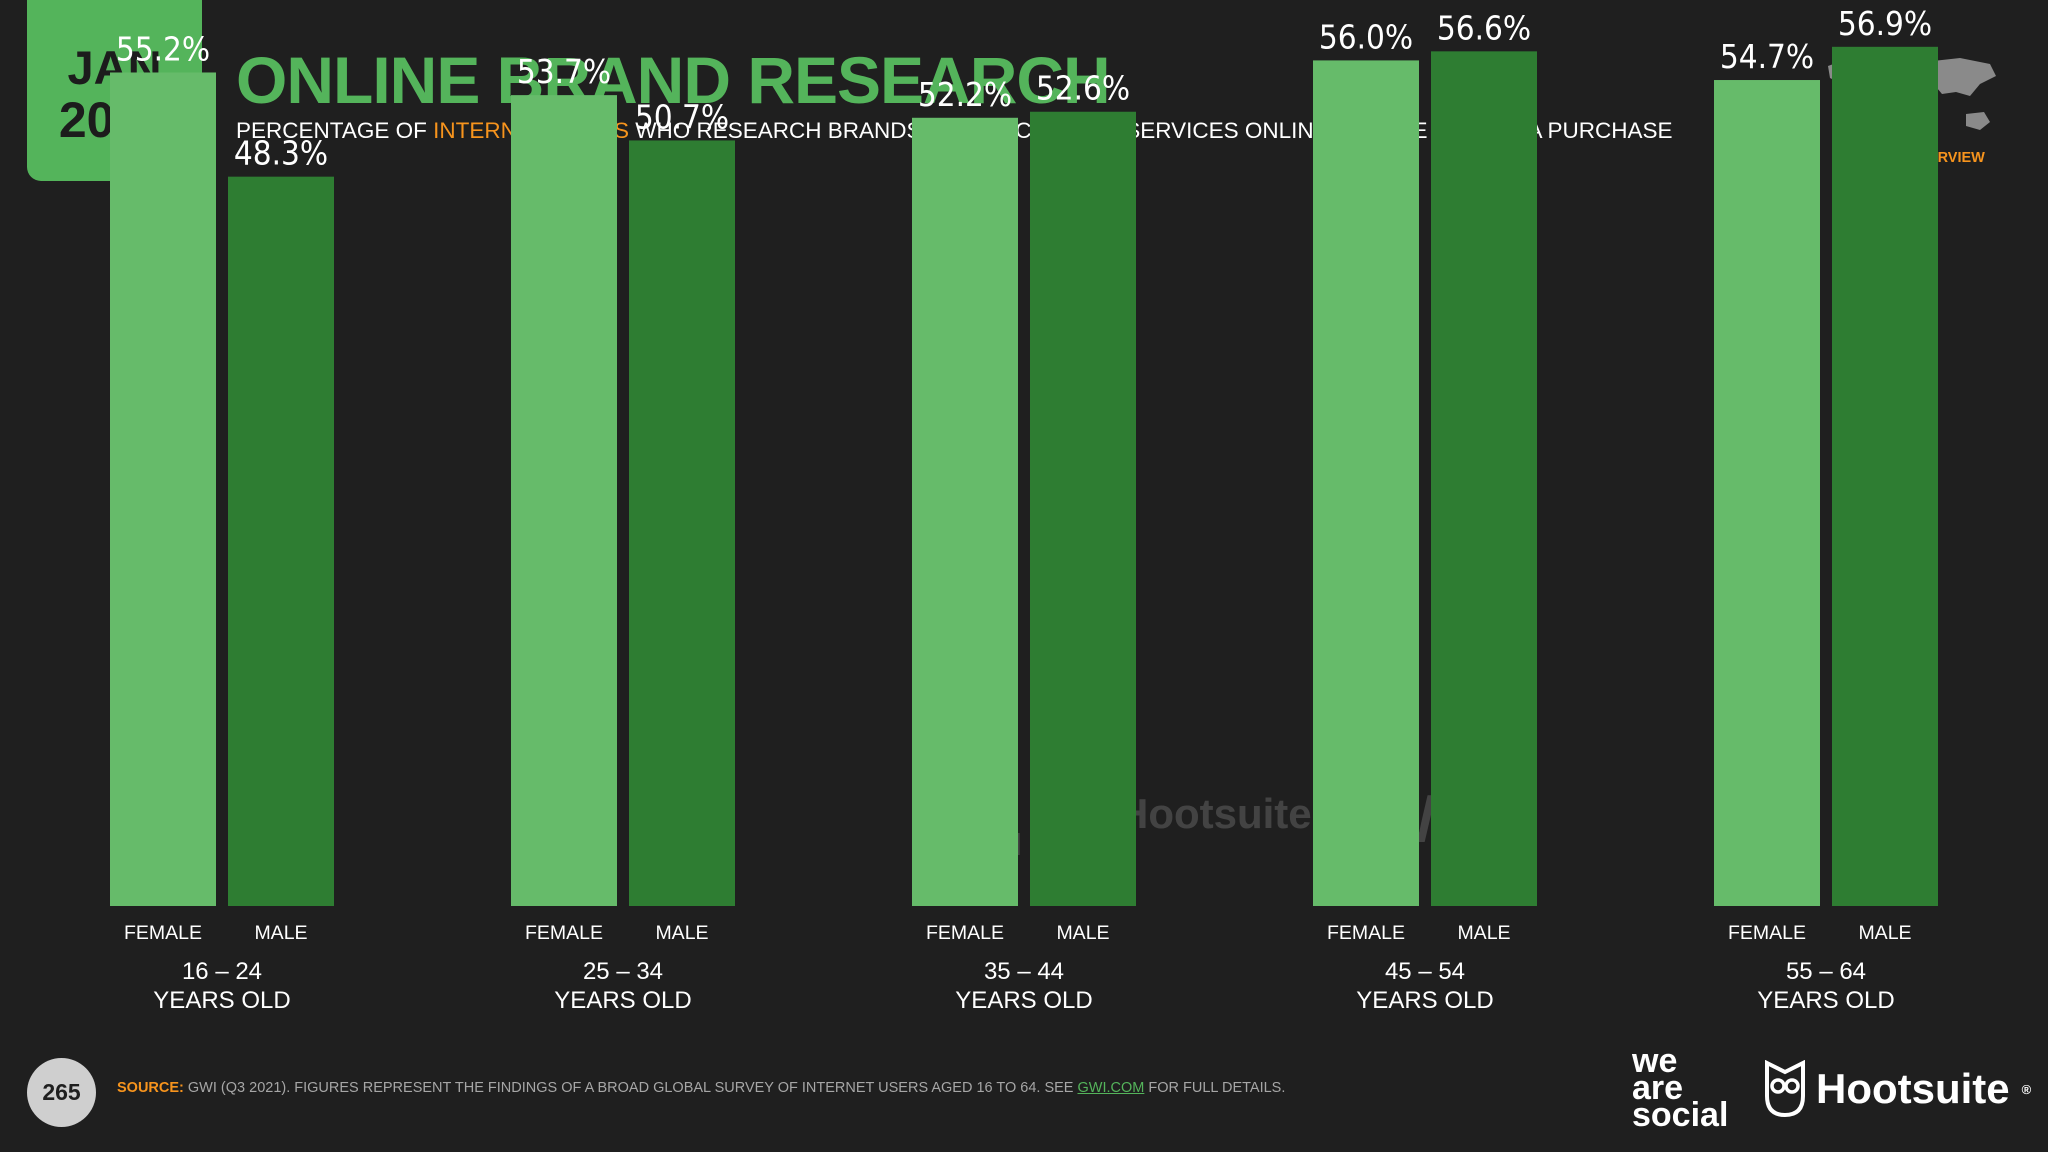 This screenshot has height=1152, width=2048. Describe the element at coordinates (1767, 933) in the screenshot. I see `series-label-female-5: FEMALE` at that location.